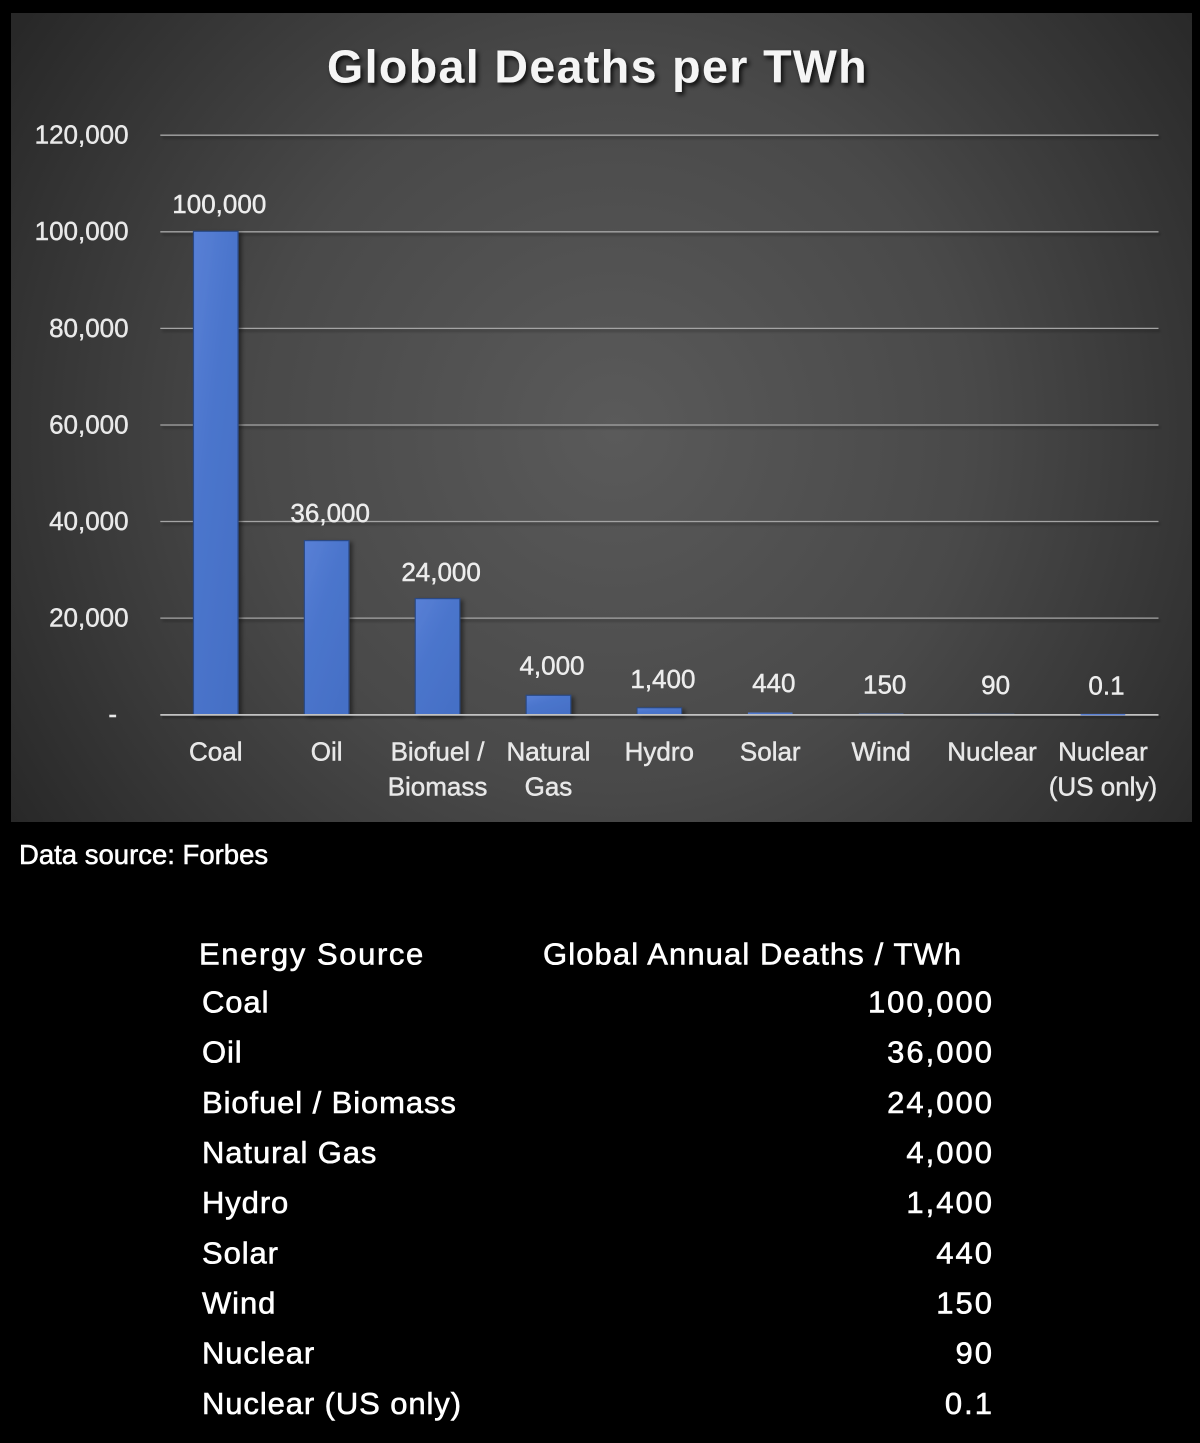  What do you see at coordinates (549, 787) in the screenshot?
I see `svg-text: Gas` at bounding box center [549, 787].